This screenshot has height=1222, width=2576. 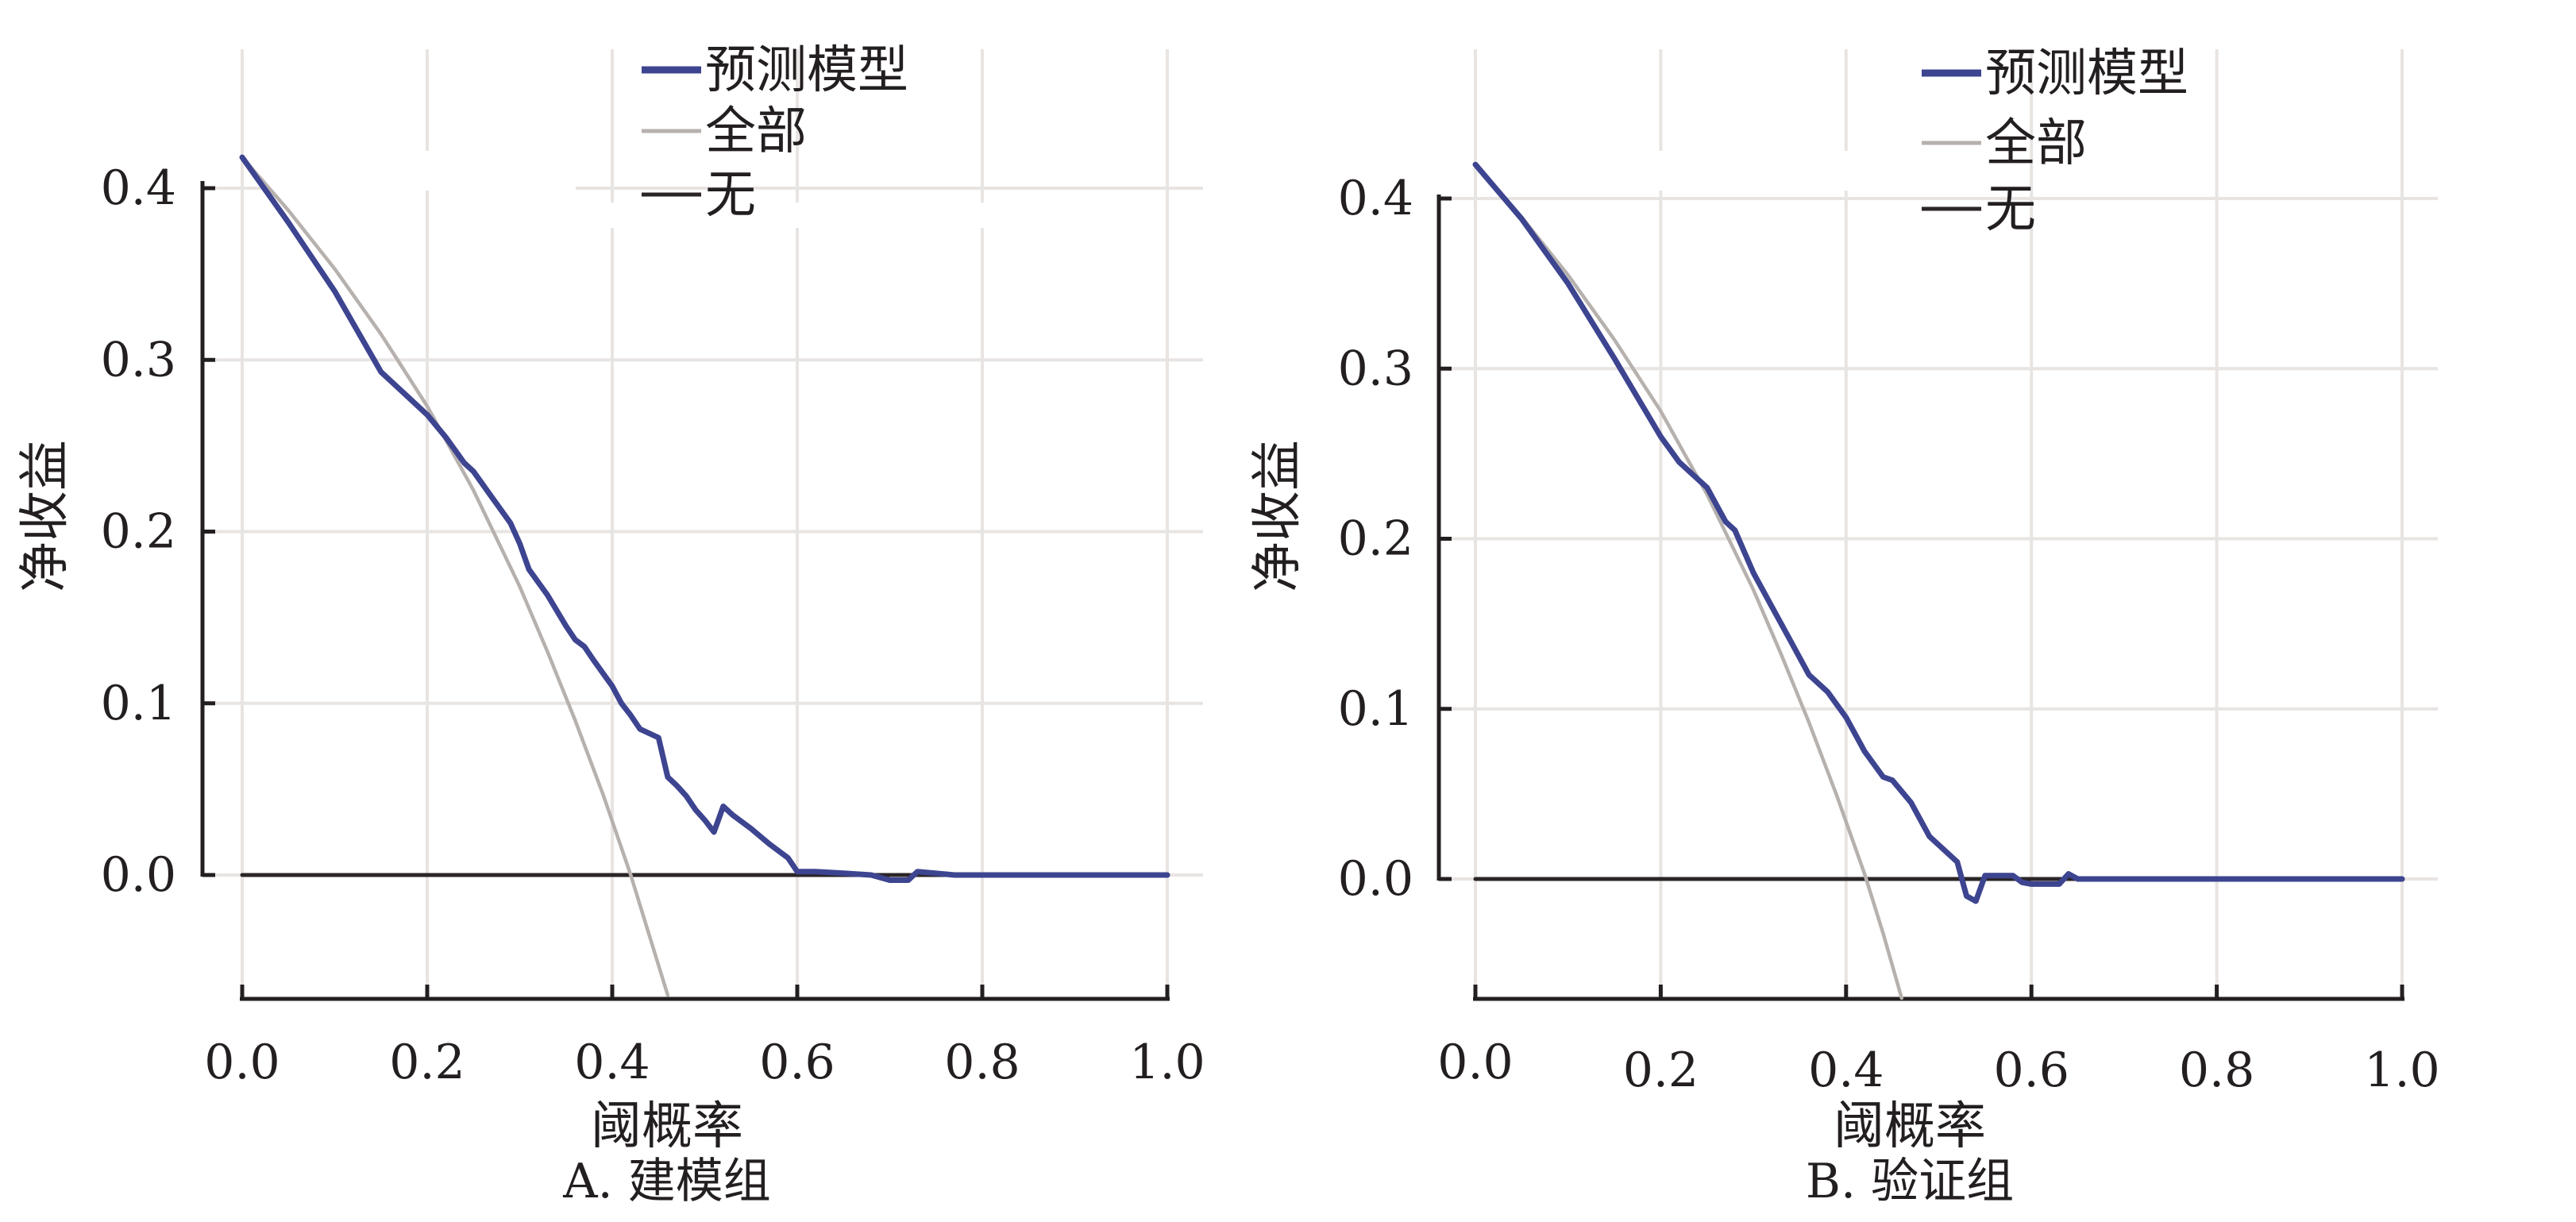 I want to click on panel-caption: B. 验证组, so click(x=1910, y=1181).